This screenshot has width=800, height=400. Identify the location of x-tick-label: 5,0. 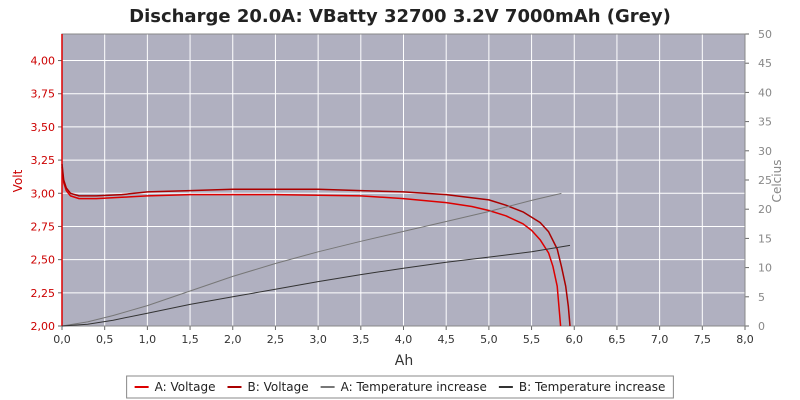
(489, 339).